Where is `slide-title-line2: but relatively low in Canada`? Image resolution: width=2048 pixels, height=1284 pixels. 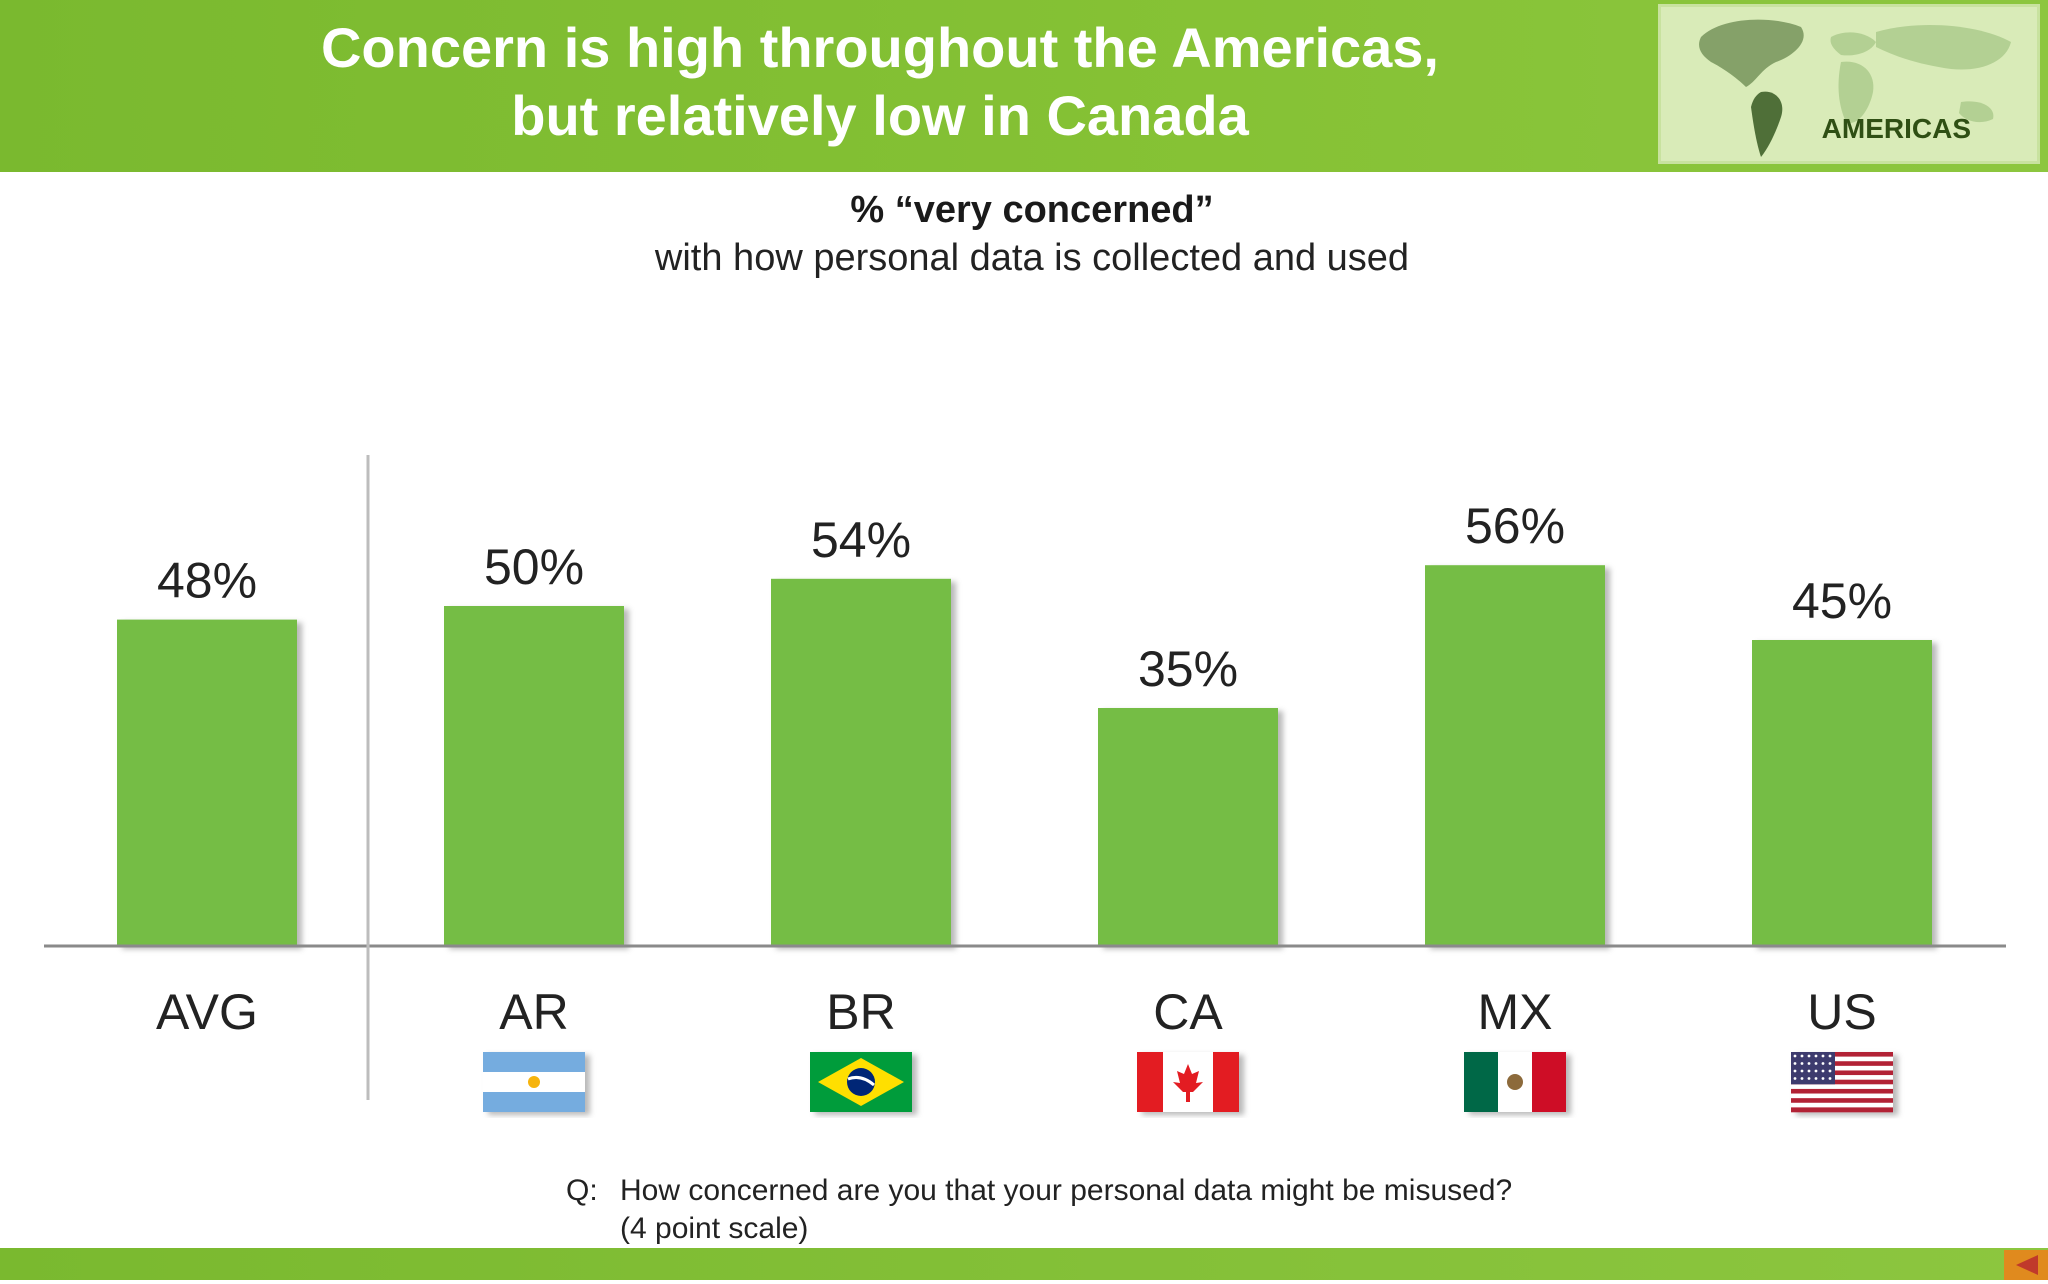 slide-title-line2: but relatively low in Canada is located at coordinates (880, 115).